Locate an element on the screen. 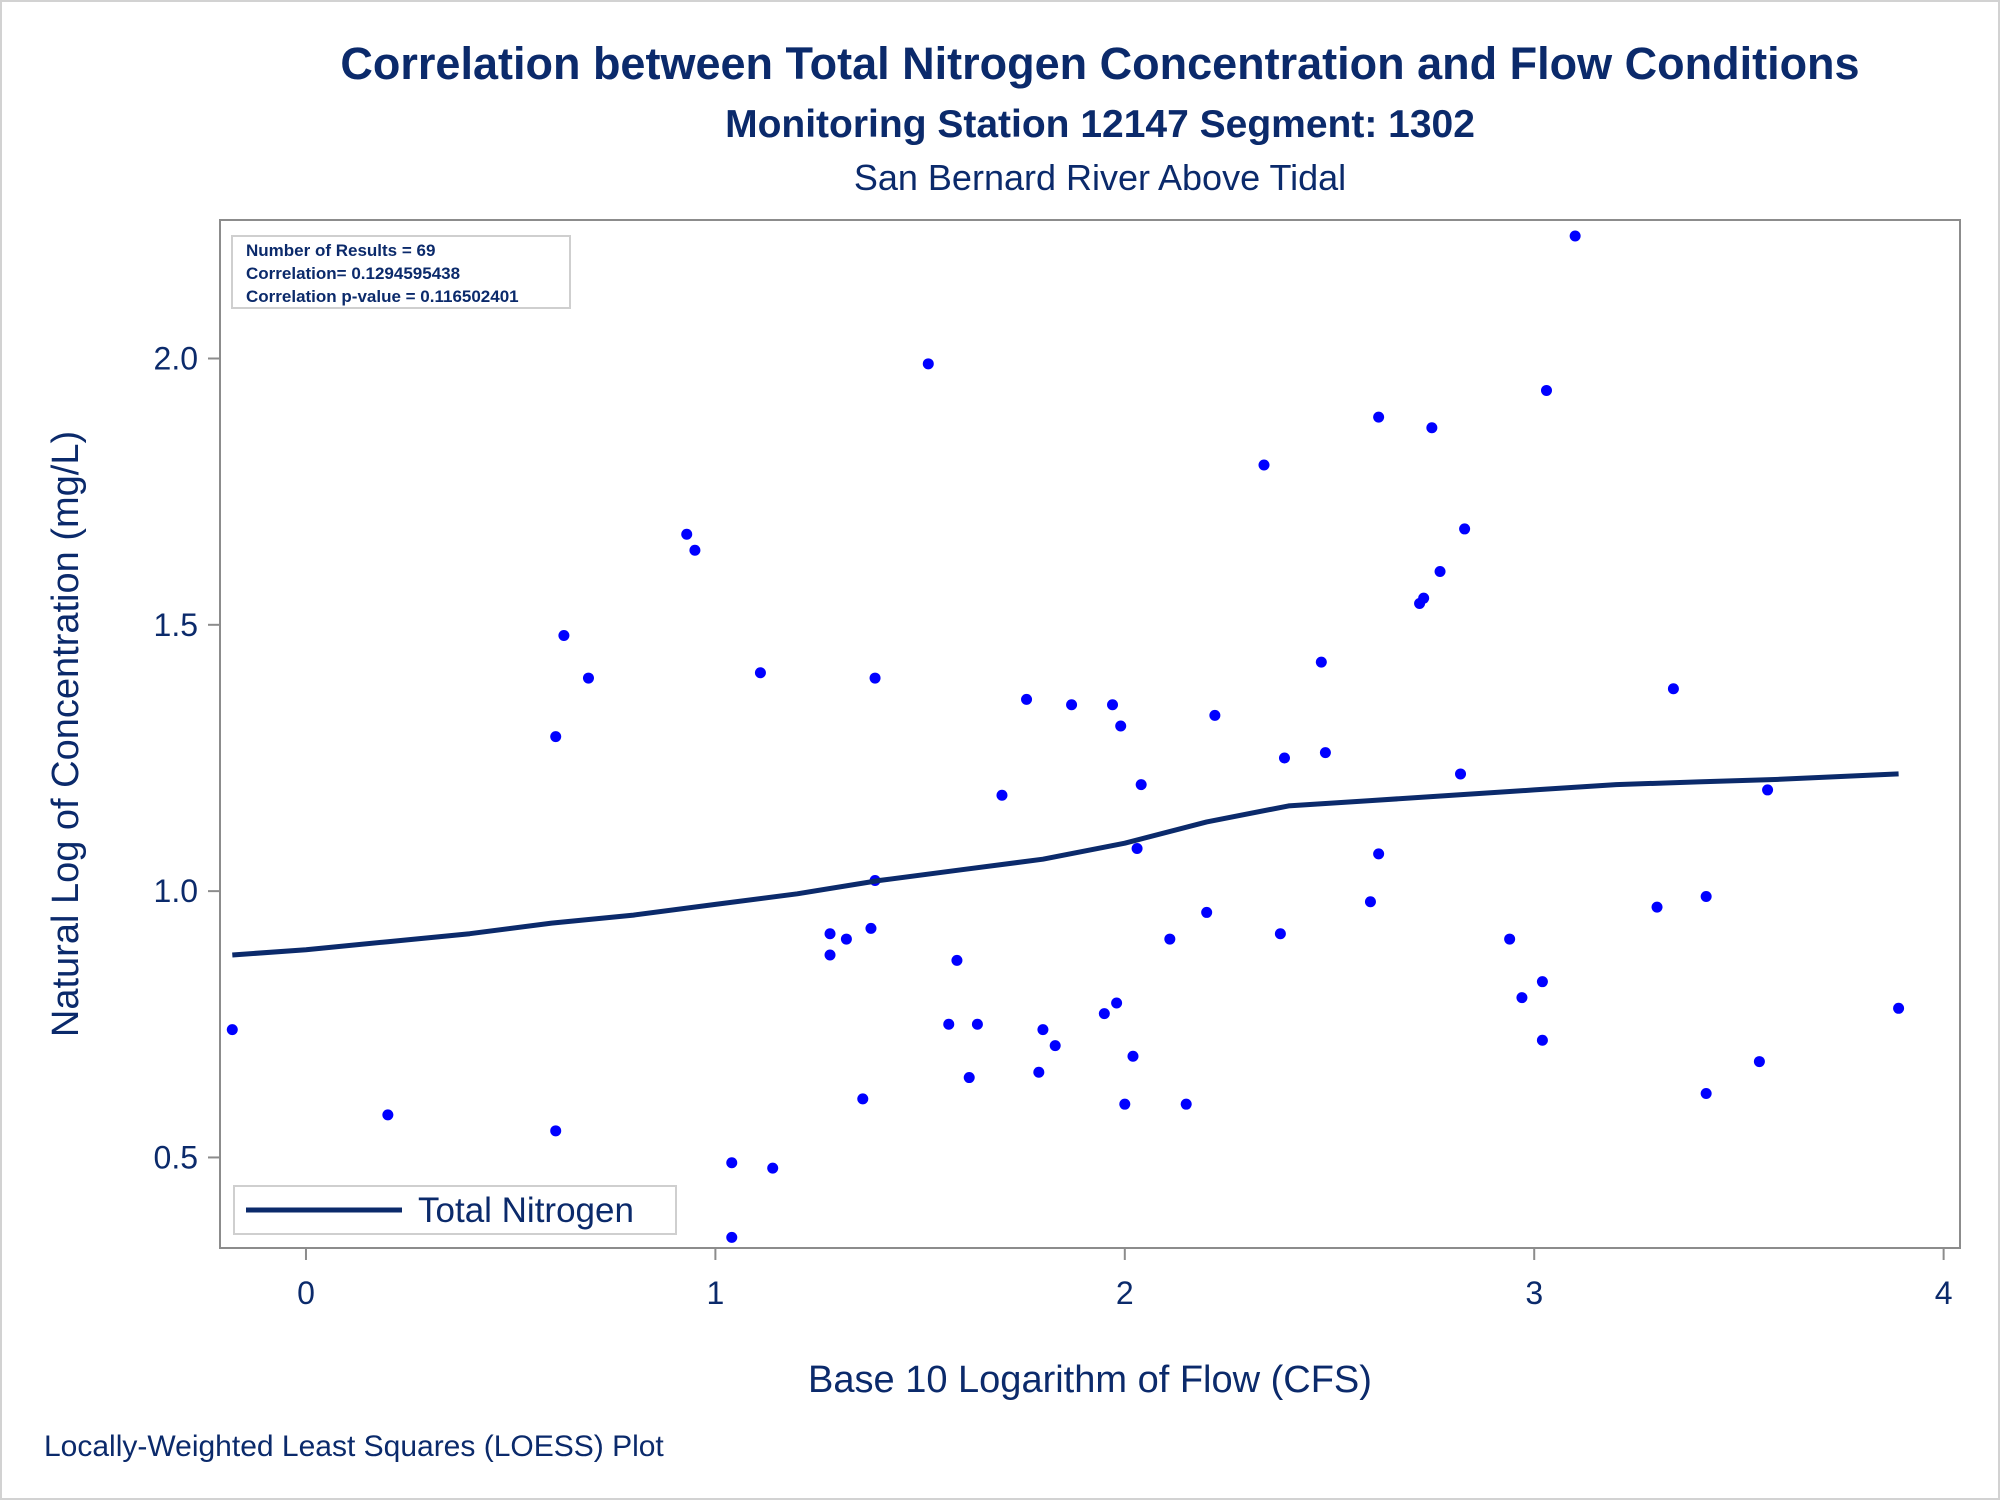 The height and width of the screenshot is (1500, 2000). loess-lines is located at coordinates (1065, 864).